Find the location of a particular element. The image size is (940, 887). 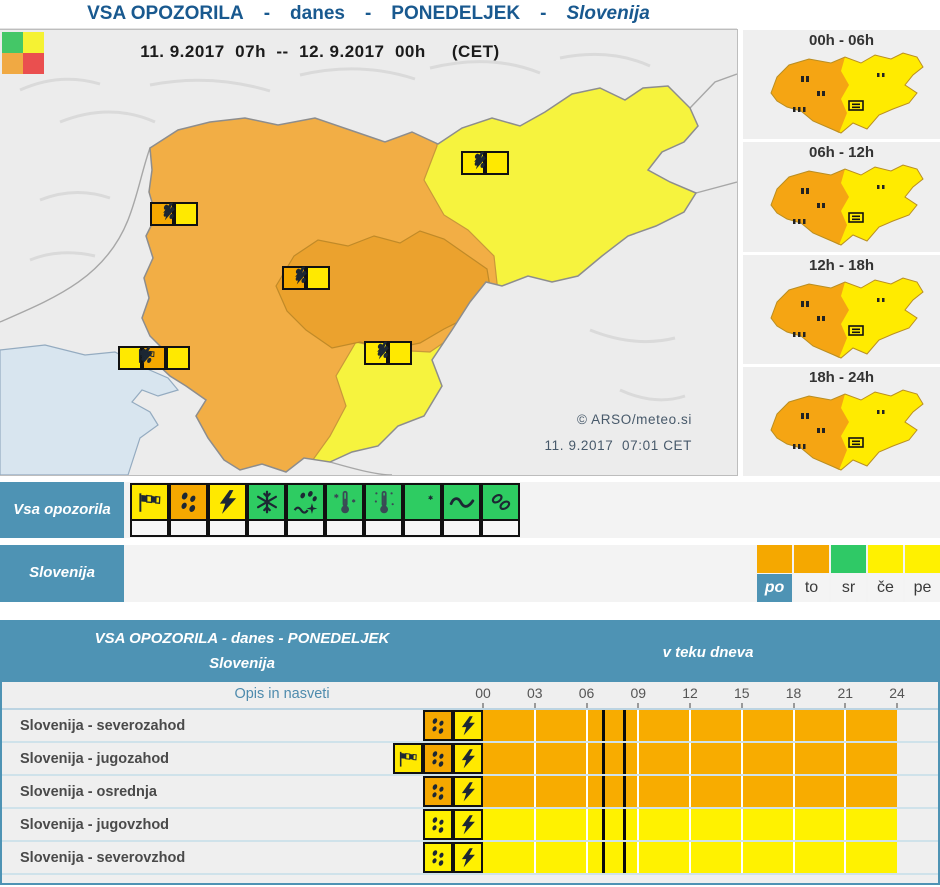

day-cell-to: to is located at coordinates (811, 573).